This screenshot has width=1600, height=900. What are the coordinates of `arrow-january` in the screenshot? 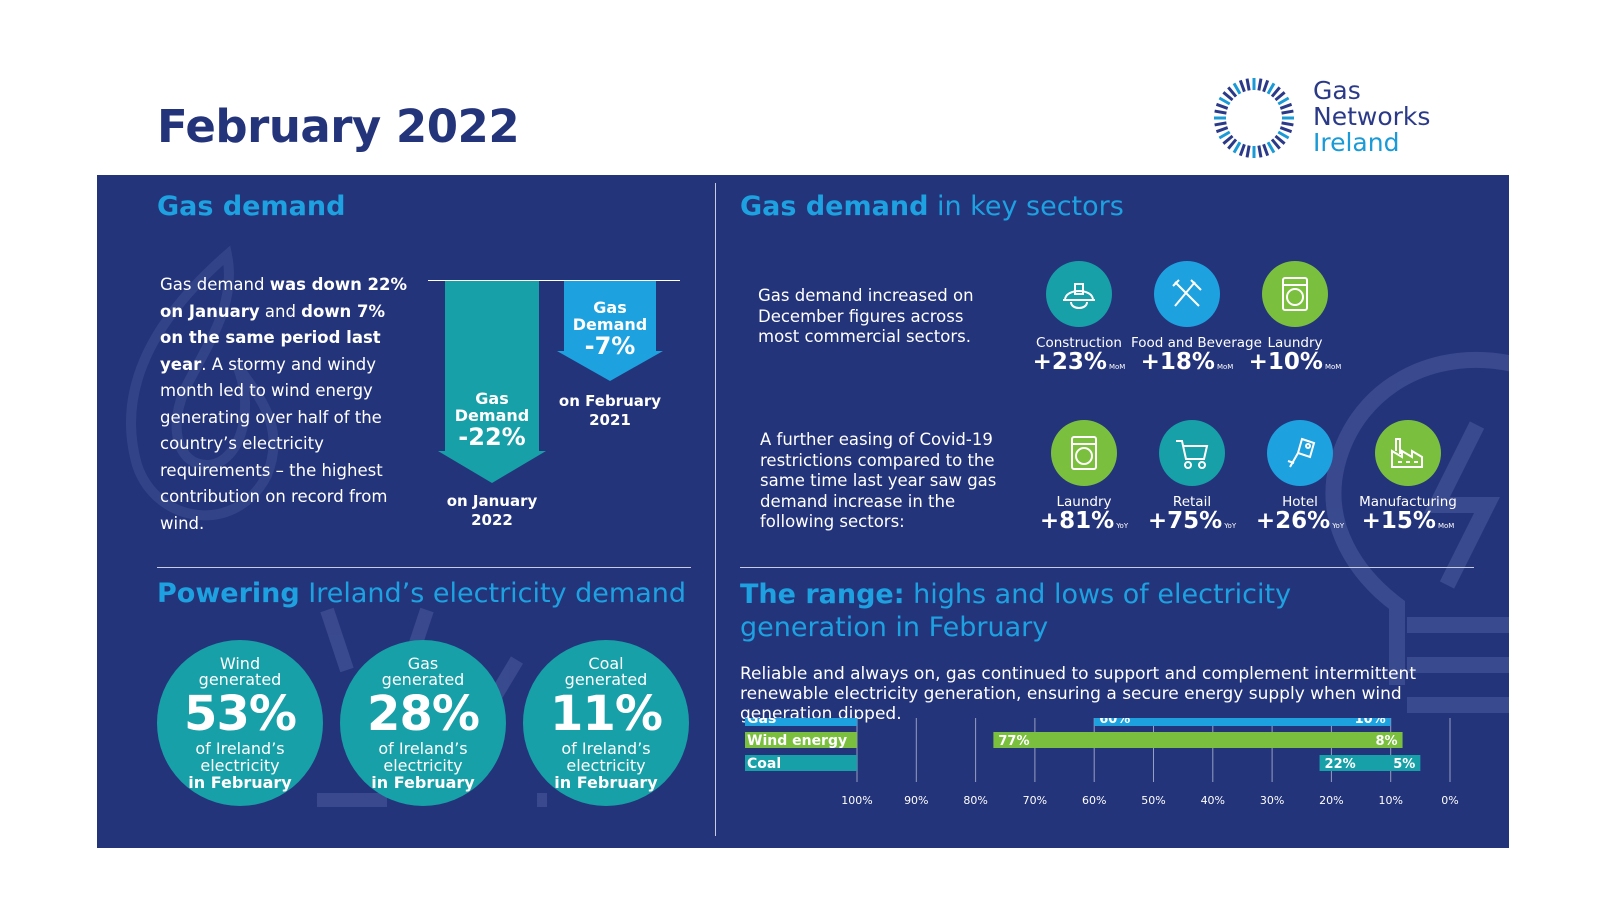 It's located at (492, 382).